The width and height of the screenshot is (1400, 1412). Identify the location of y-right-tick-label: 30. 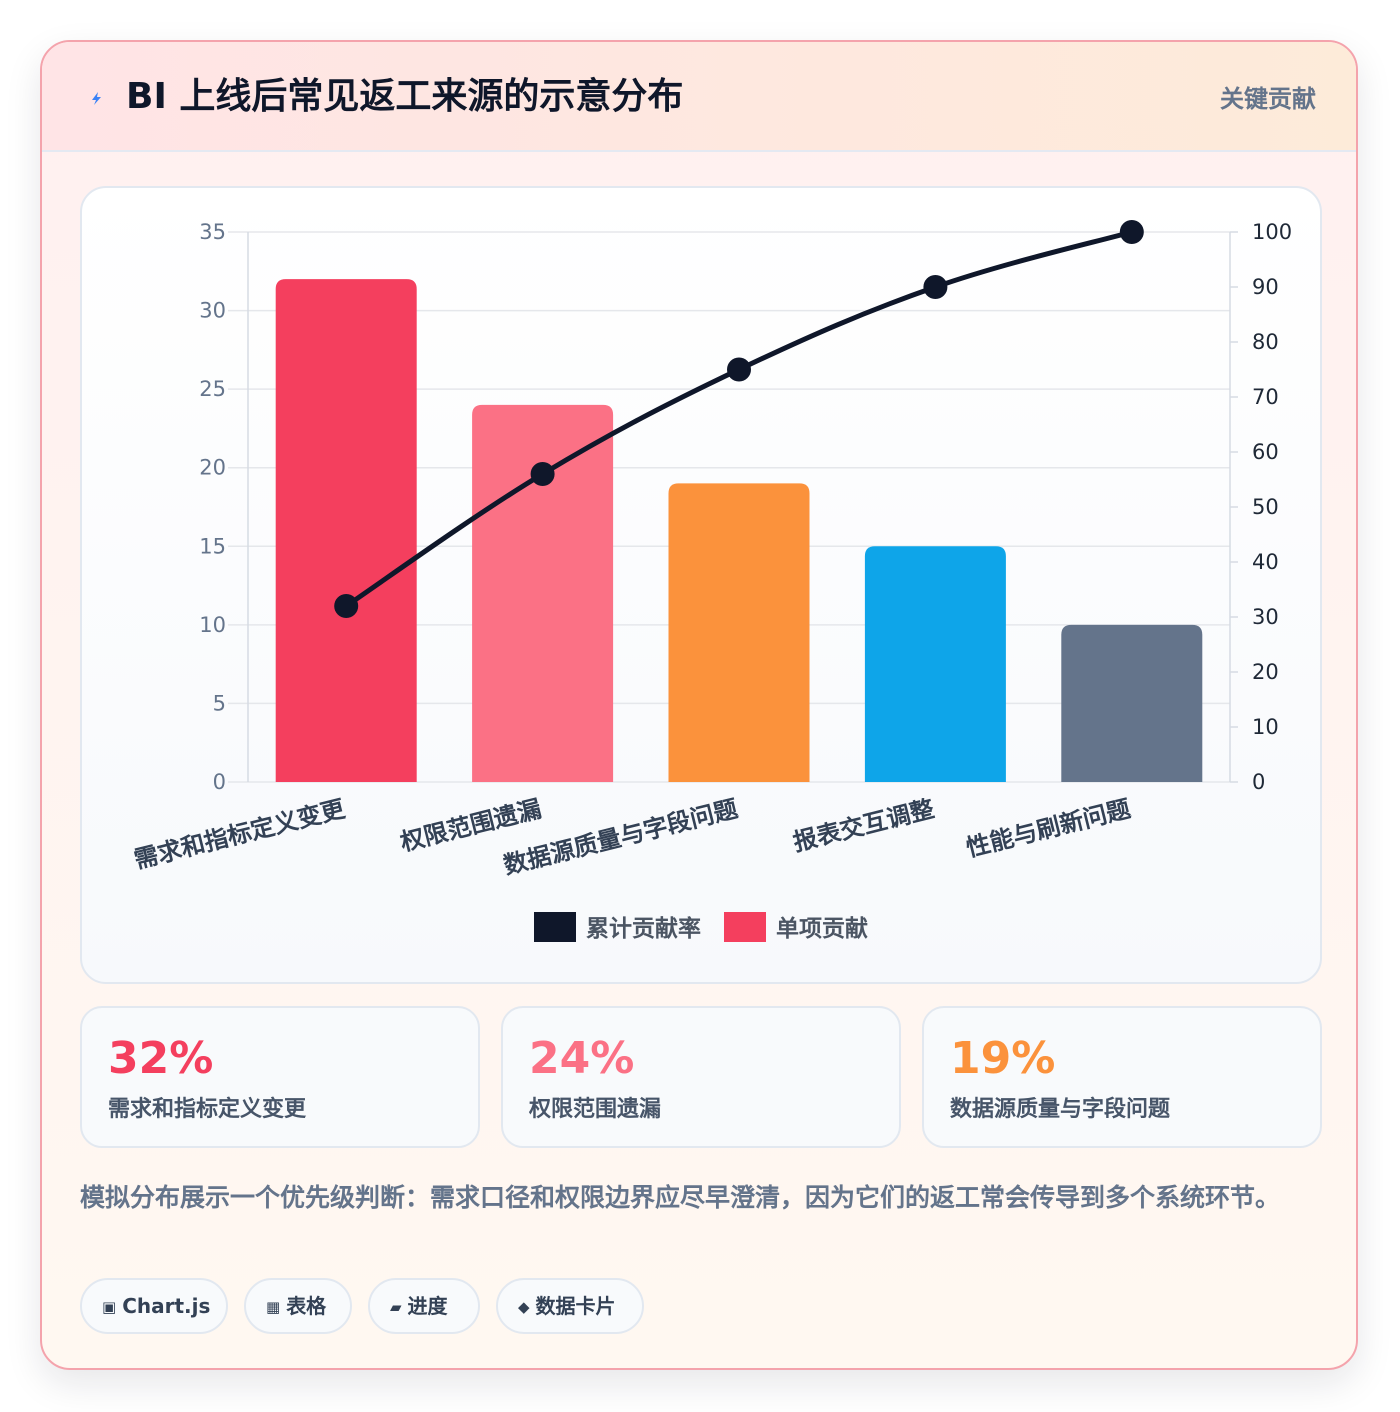
(1265, 617).